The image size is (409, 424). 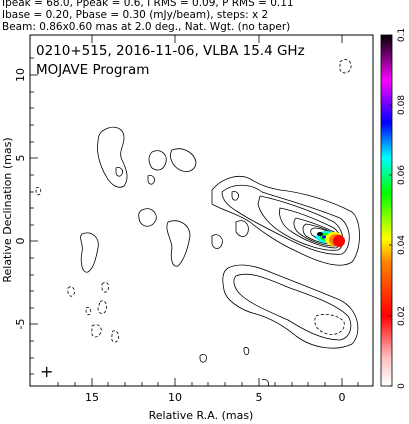 What do you see at coordinates (402, 105) in the screenshot?
I see `colorbar-tick-label: 0.08` at bounding box center [402, 105].